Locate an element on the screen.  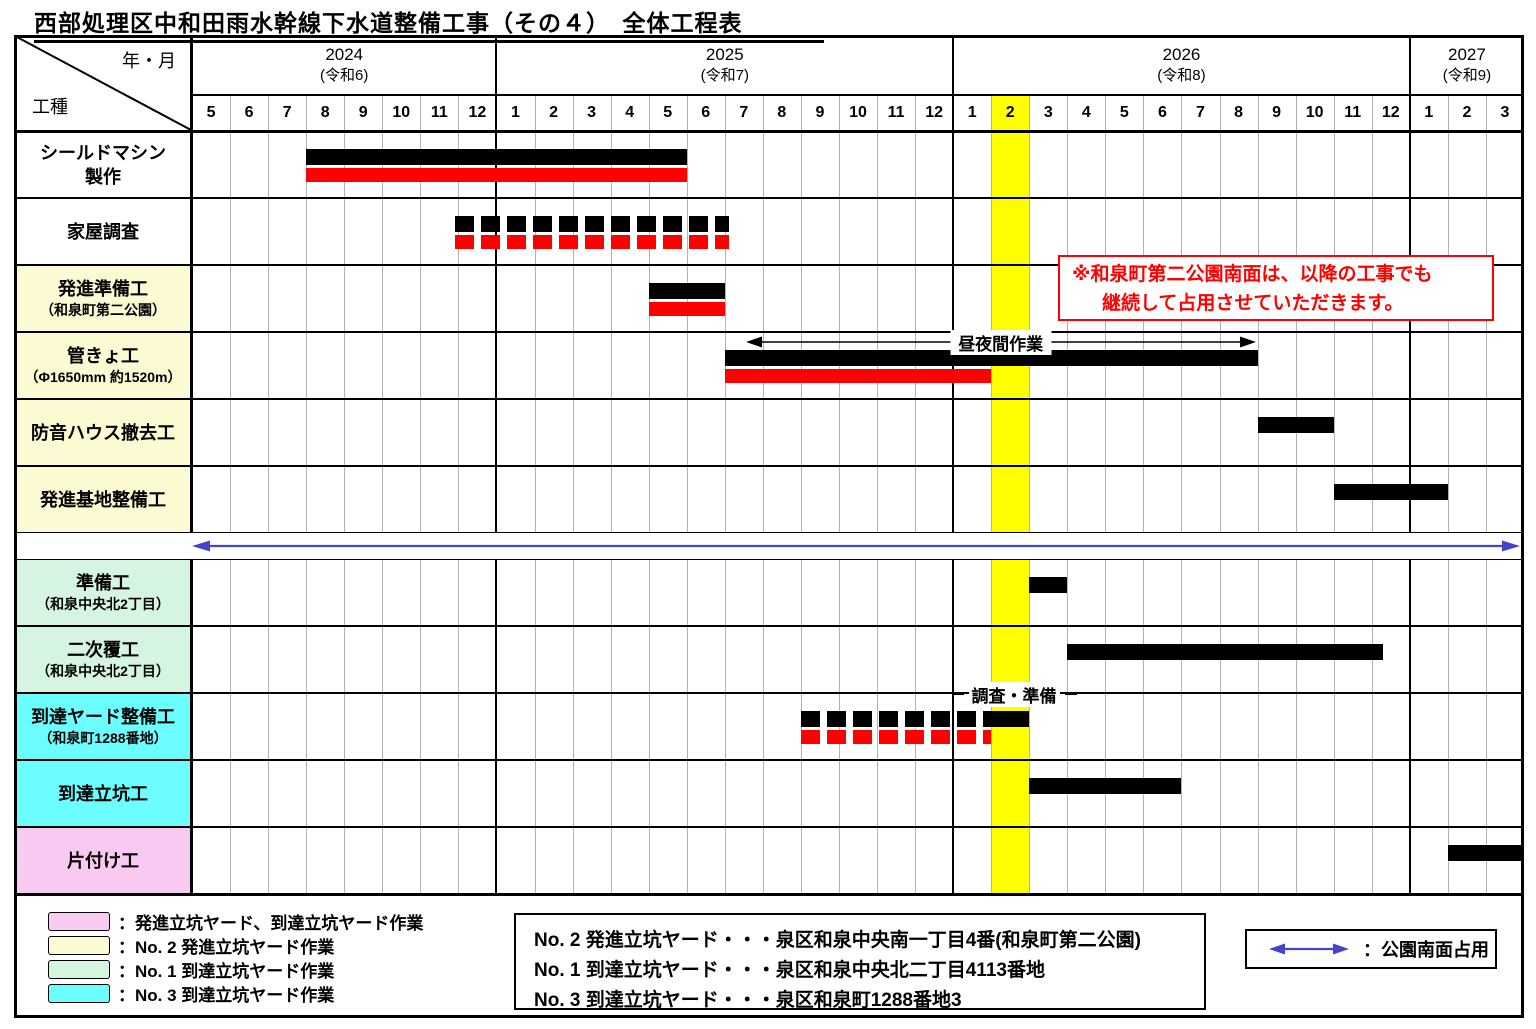
header-year-month-divider is located at coordinates (858, 95).